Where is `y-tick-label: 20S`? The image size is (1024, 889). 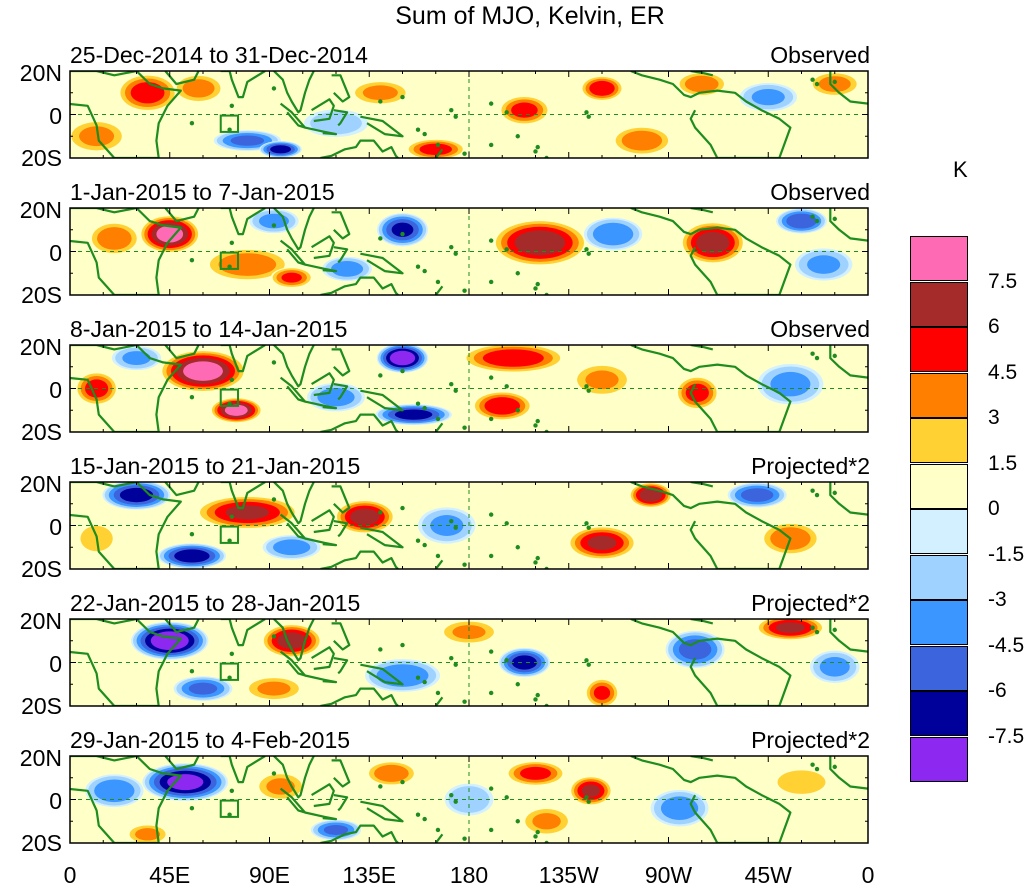
y-tick-label: 20S is located at coordinates (41, 706).